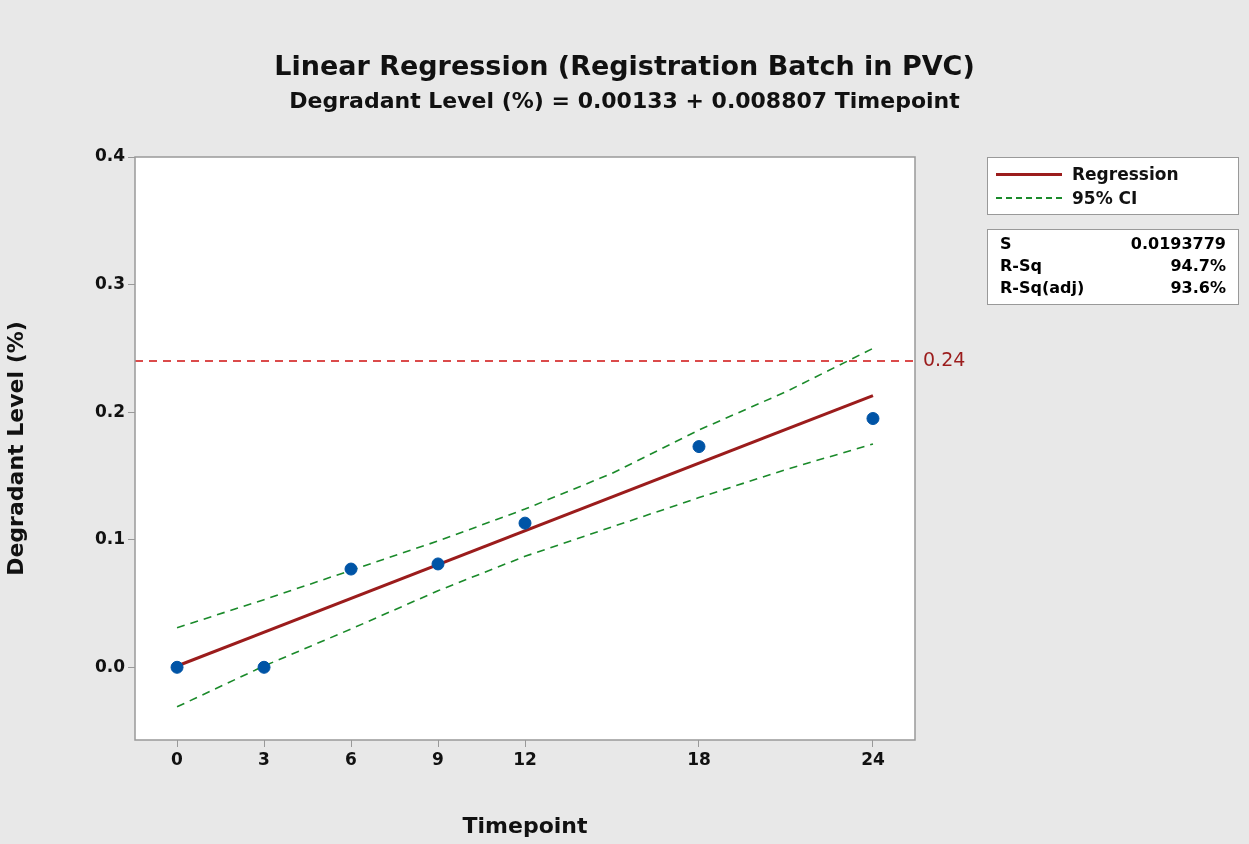  Describe the element at coordinates (264, 758) in the screenshot. I see `x-tick-label: 3` at that location.